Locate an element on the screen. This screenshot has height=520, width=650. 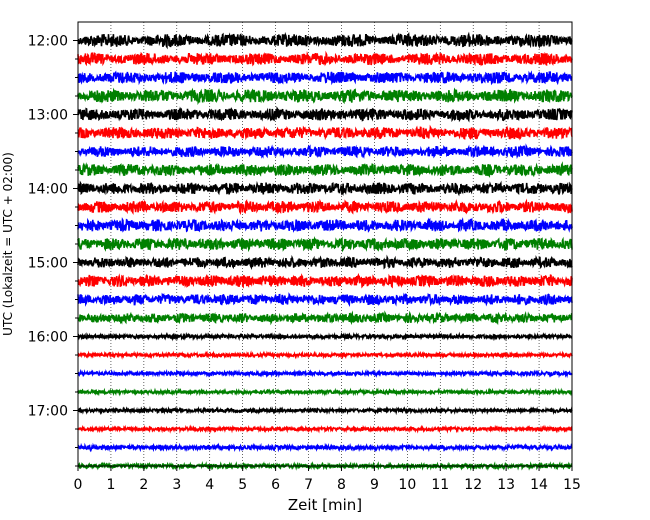
y-tick-label: 16:00 is located at coordinates (48, 338).